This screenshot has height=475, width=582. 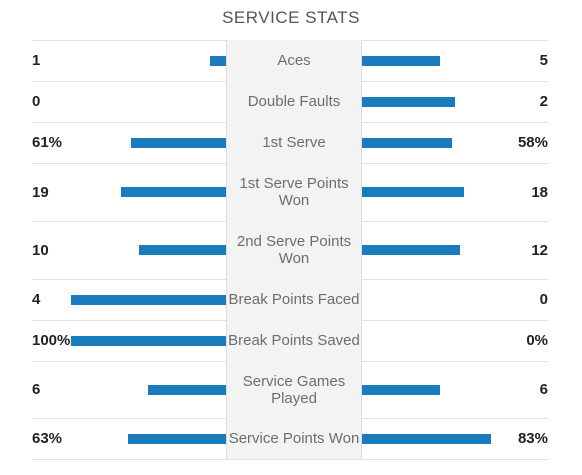 I want to click on stat-label: Break Points Faced, so click(x=294, y=299).